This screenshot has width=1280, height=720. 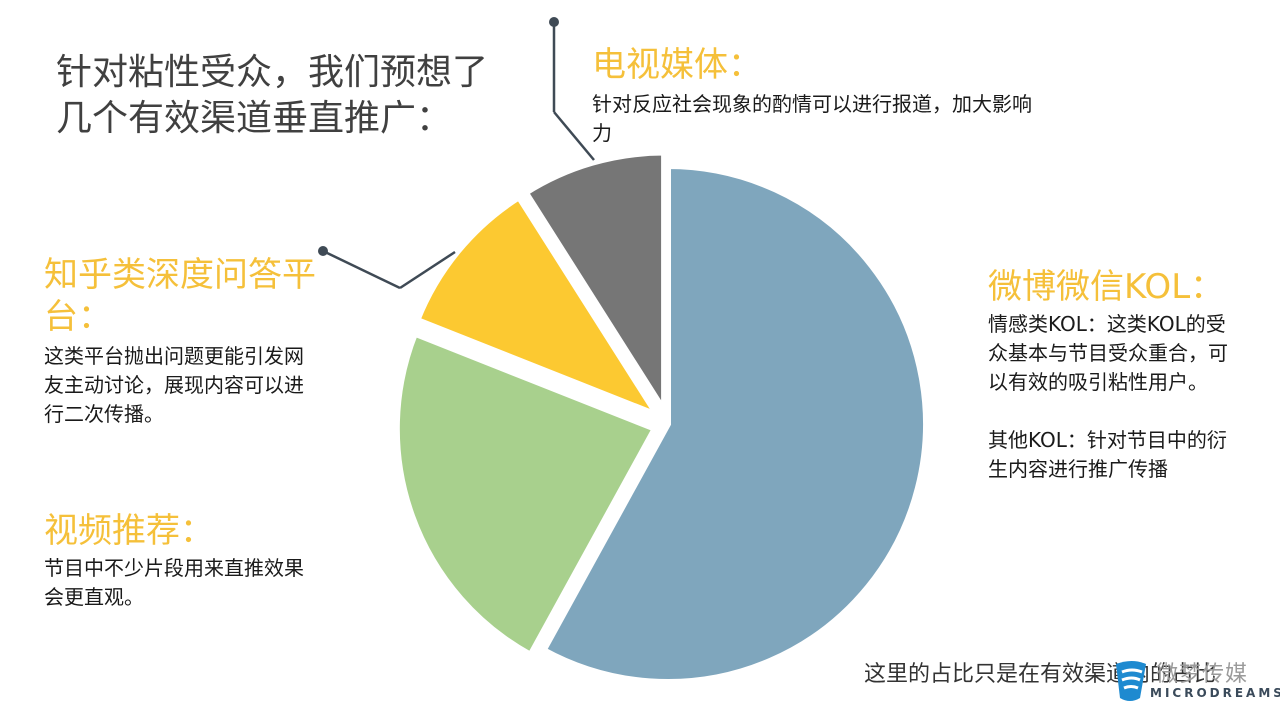 I want to click on weibo-section-title: 微博微信KOL：, so click(x=1106, y=287).